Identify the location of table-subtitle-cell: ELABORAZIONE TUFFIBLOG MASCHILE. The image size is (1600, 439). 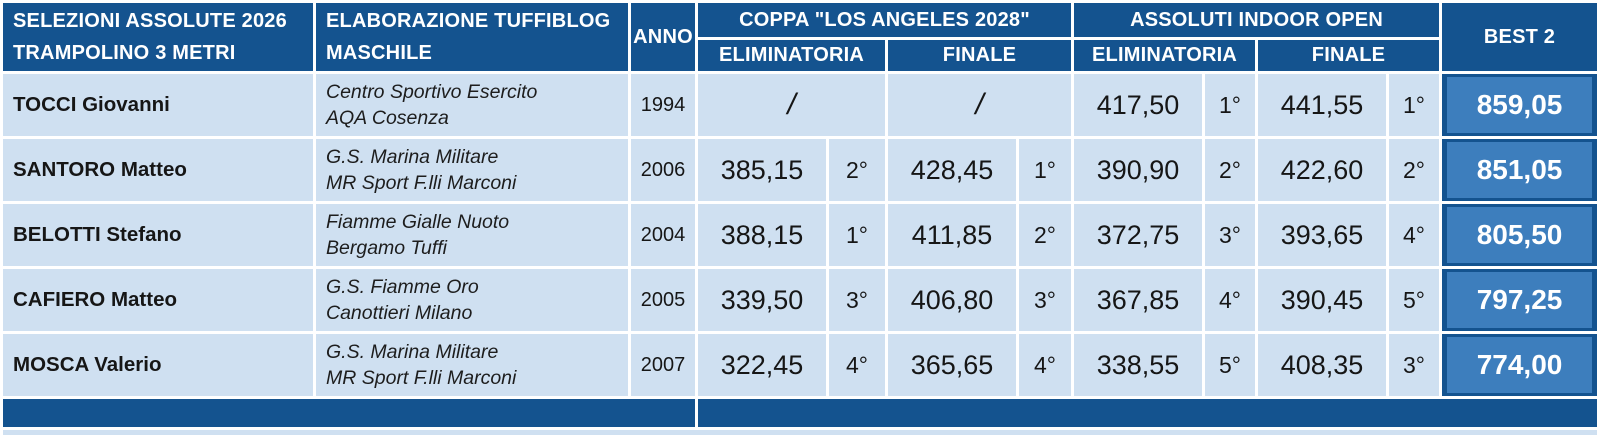
(472, 37).